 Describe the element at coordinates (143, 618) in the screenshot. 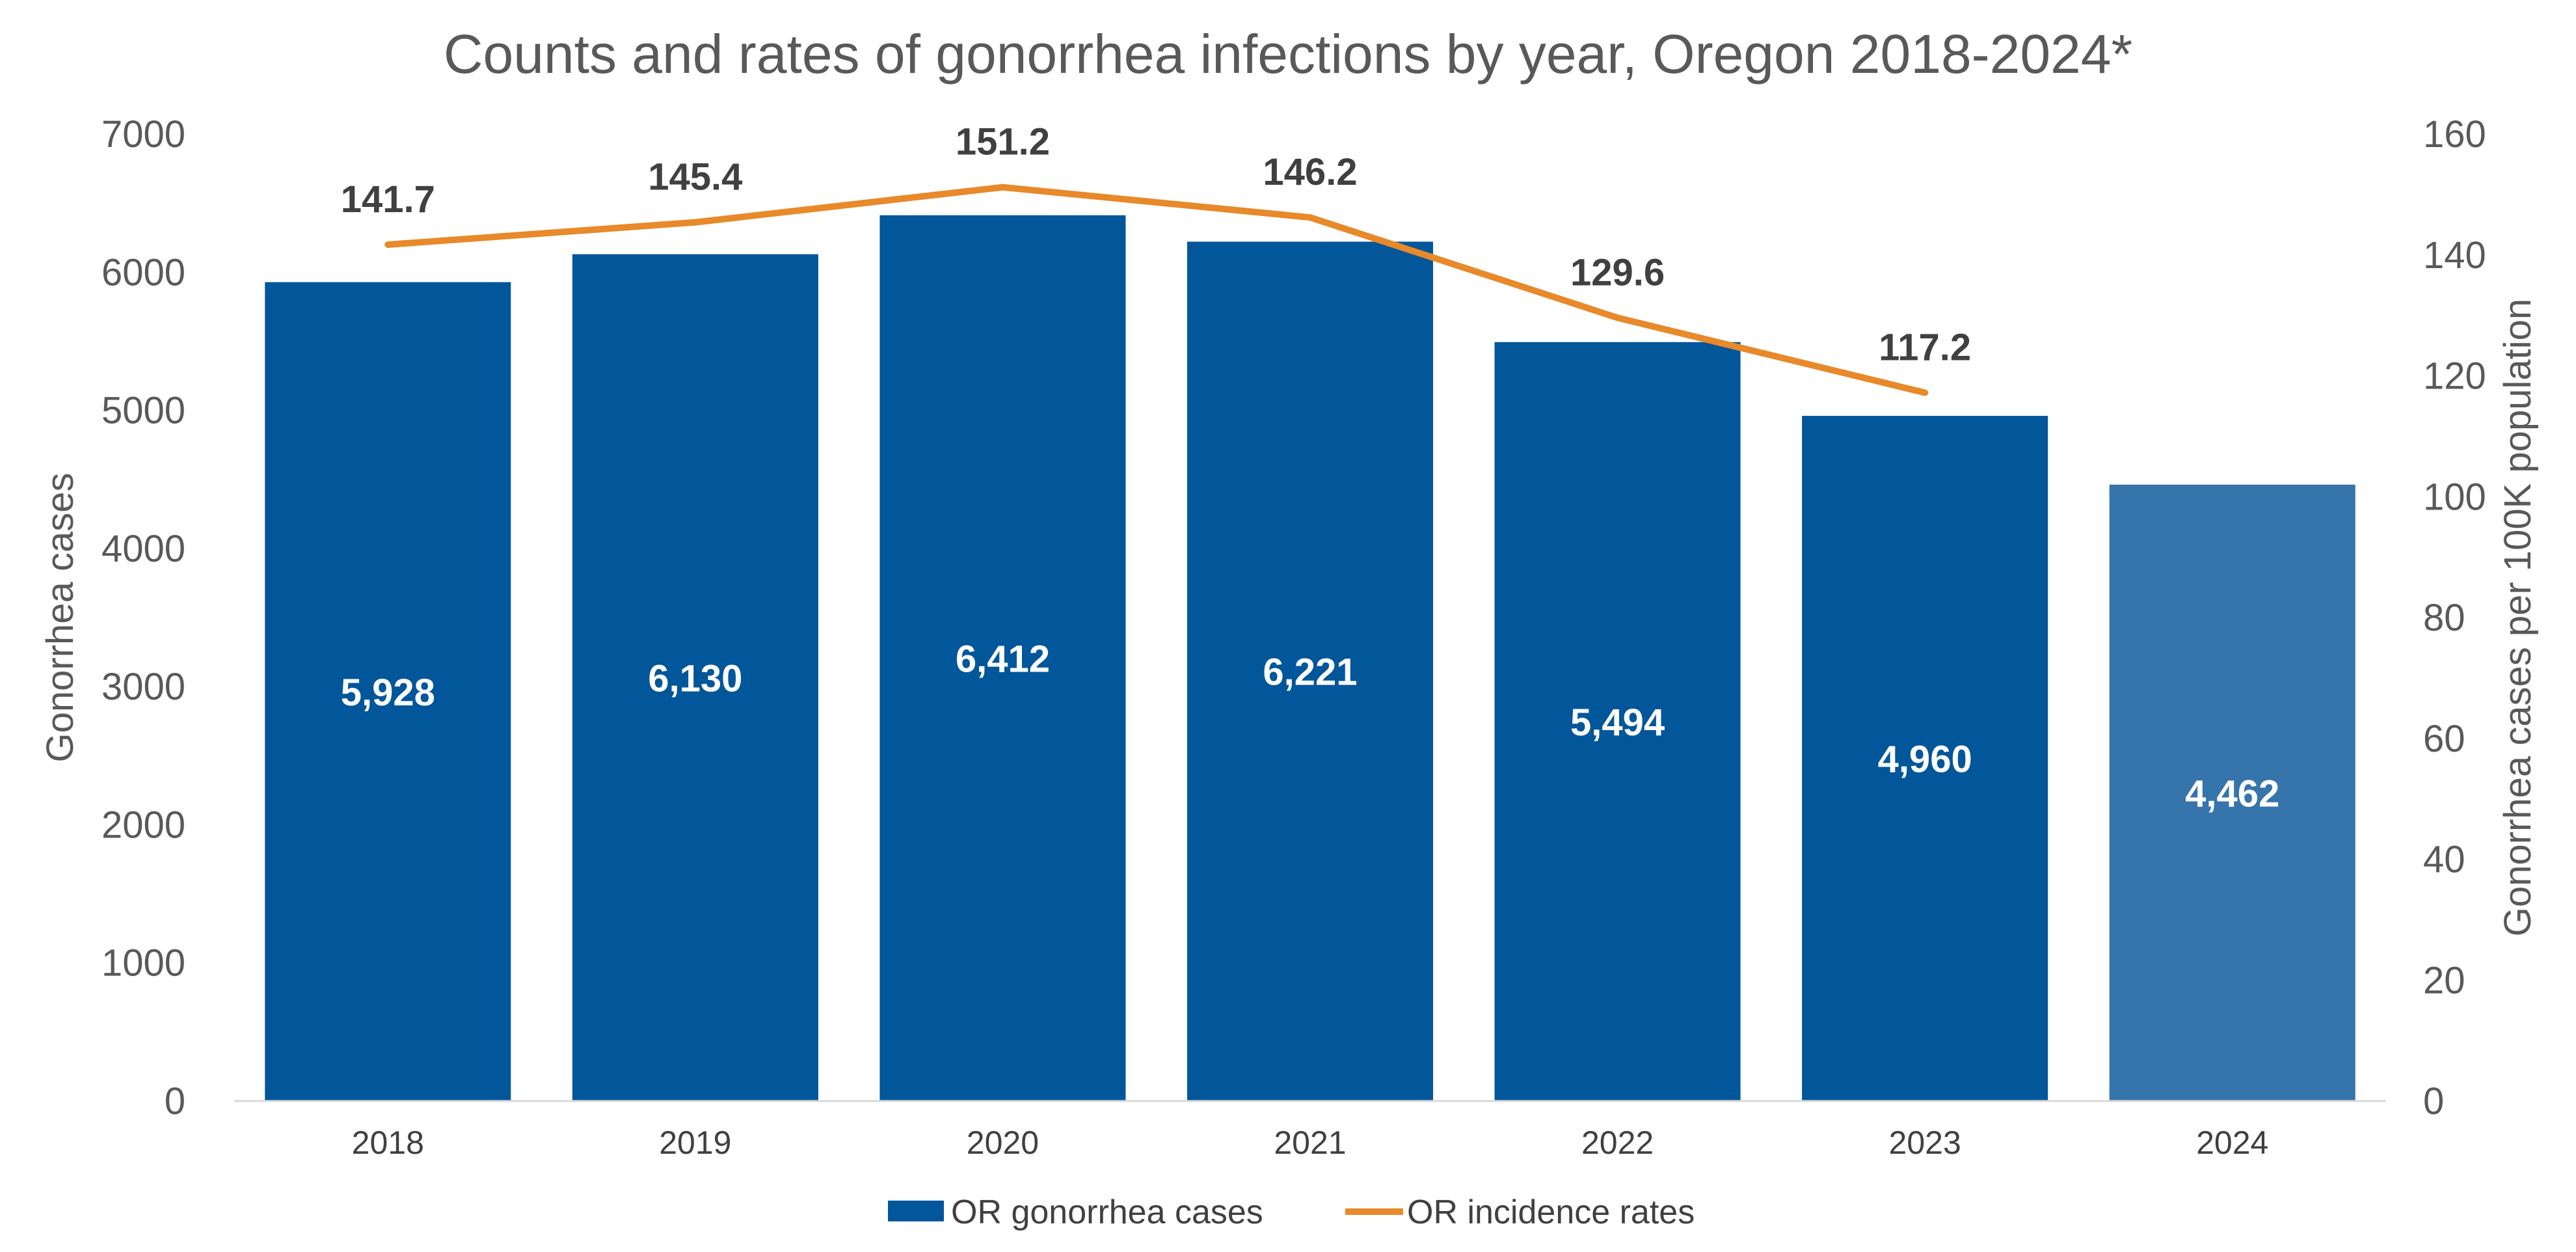

I see `left-axis-ticks: 0 1000 2000 3000 4000 5000 6000 7000` at that location.